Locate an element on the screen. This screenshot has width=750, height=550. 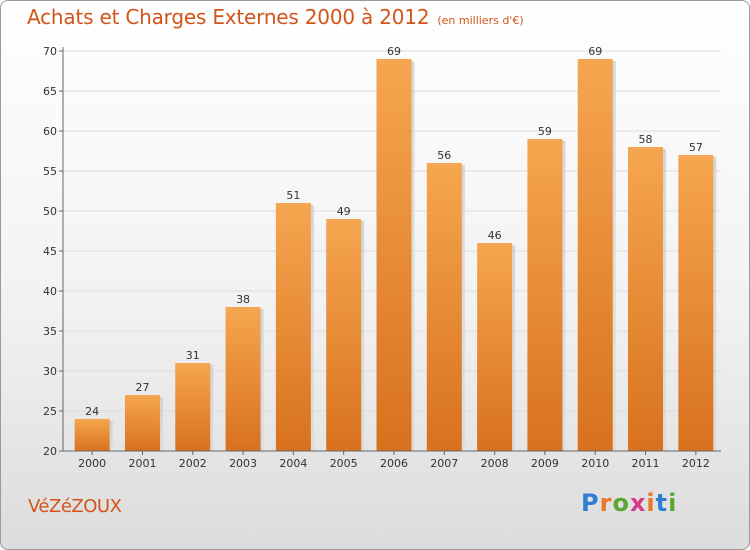
x-tick-label: 2006 is located at coordinates (394, 463).